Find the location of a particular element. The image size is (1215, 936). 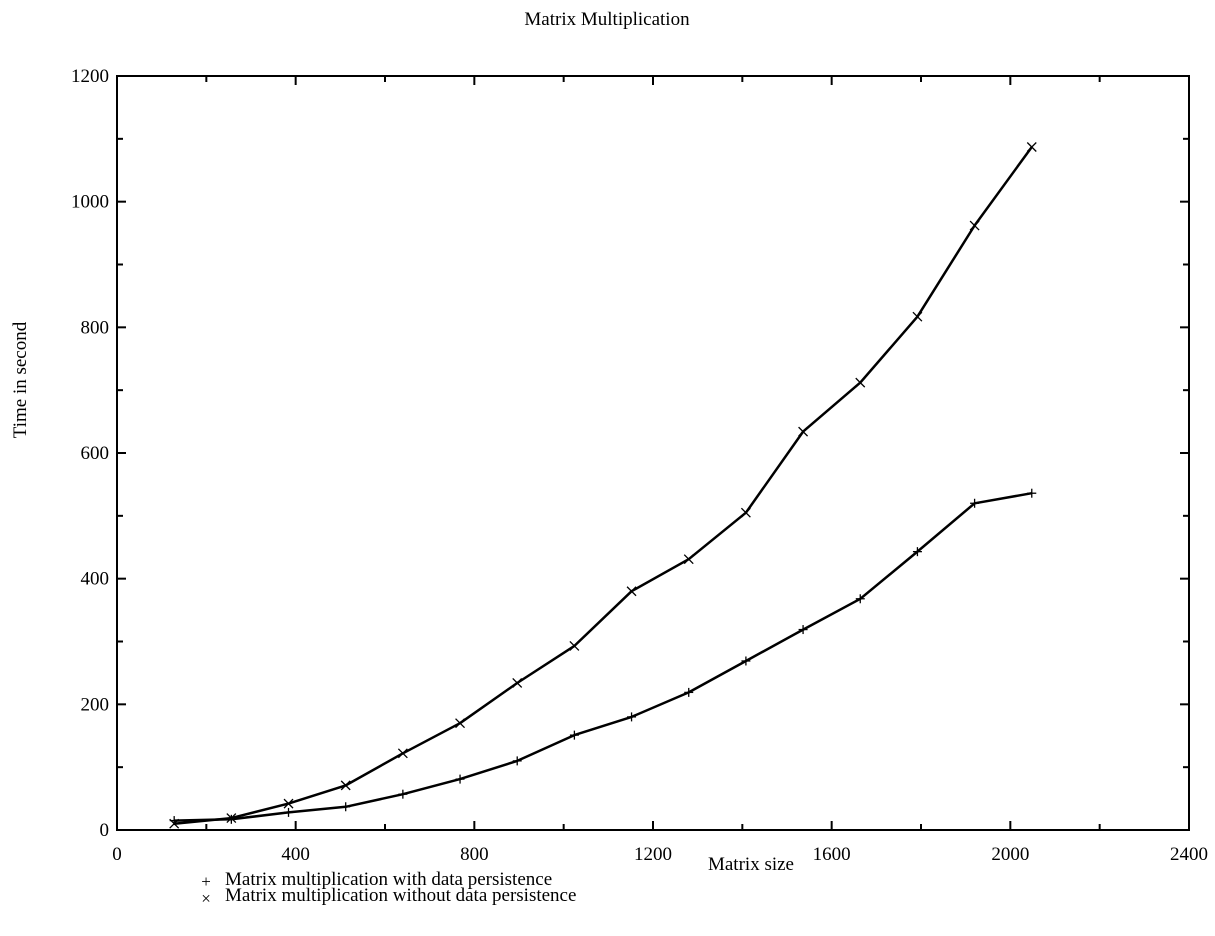

x-tick-label: 2000 is located at coordinates (1010, 854).